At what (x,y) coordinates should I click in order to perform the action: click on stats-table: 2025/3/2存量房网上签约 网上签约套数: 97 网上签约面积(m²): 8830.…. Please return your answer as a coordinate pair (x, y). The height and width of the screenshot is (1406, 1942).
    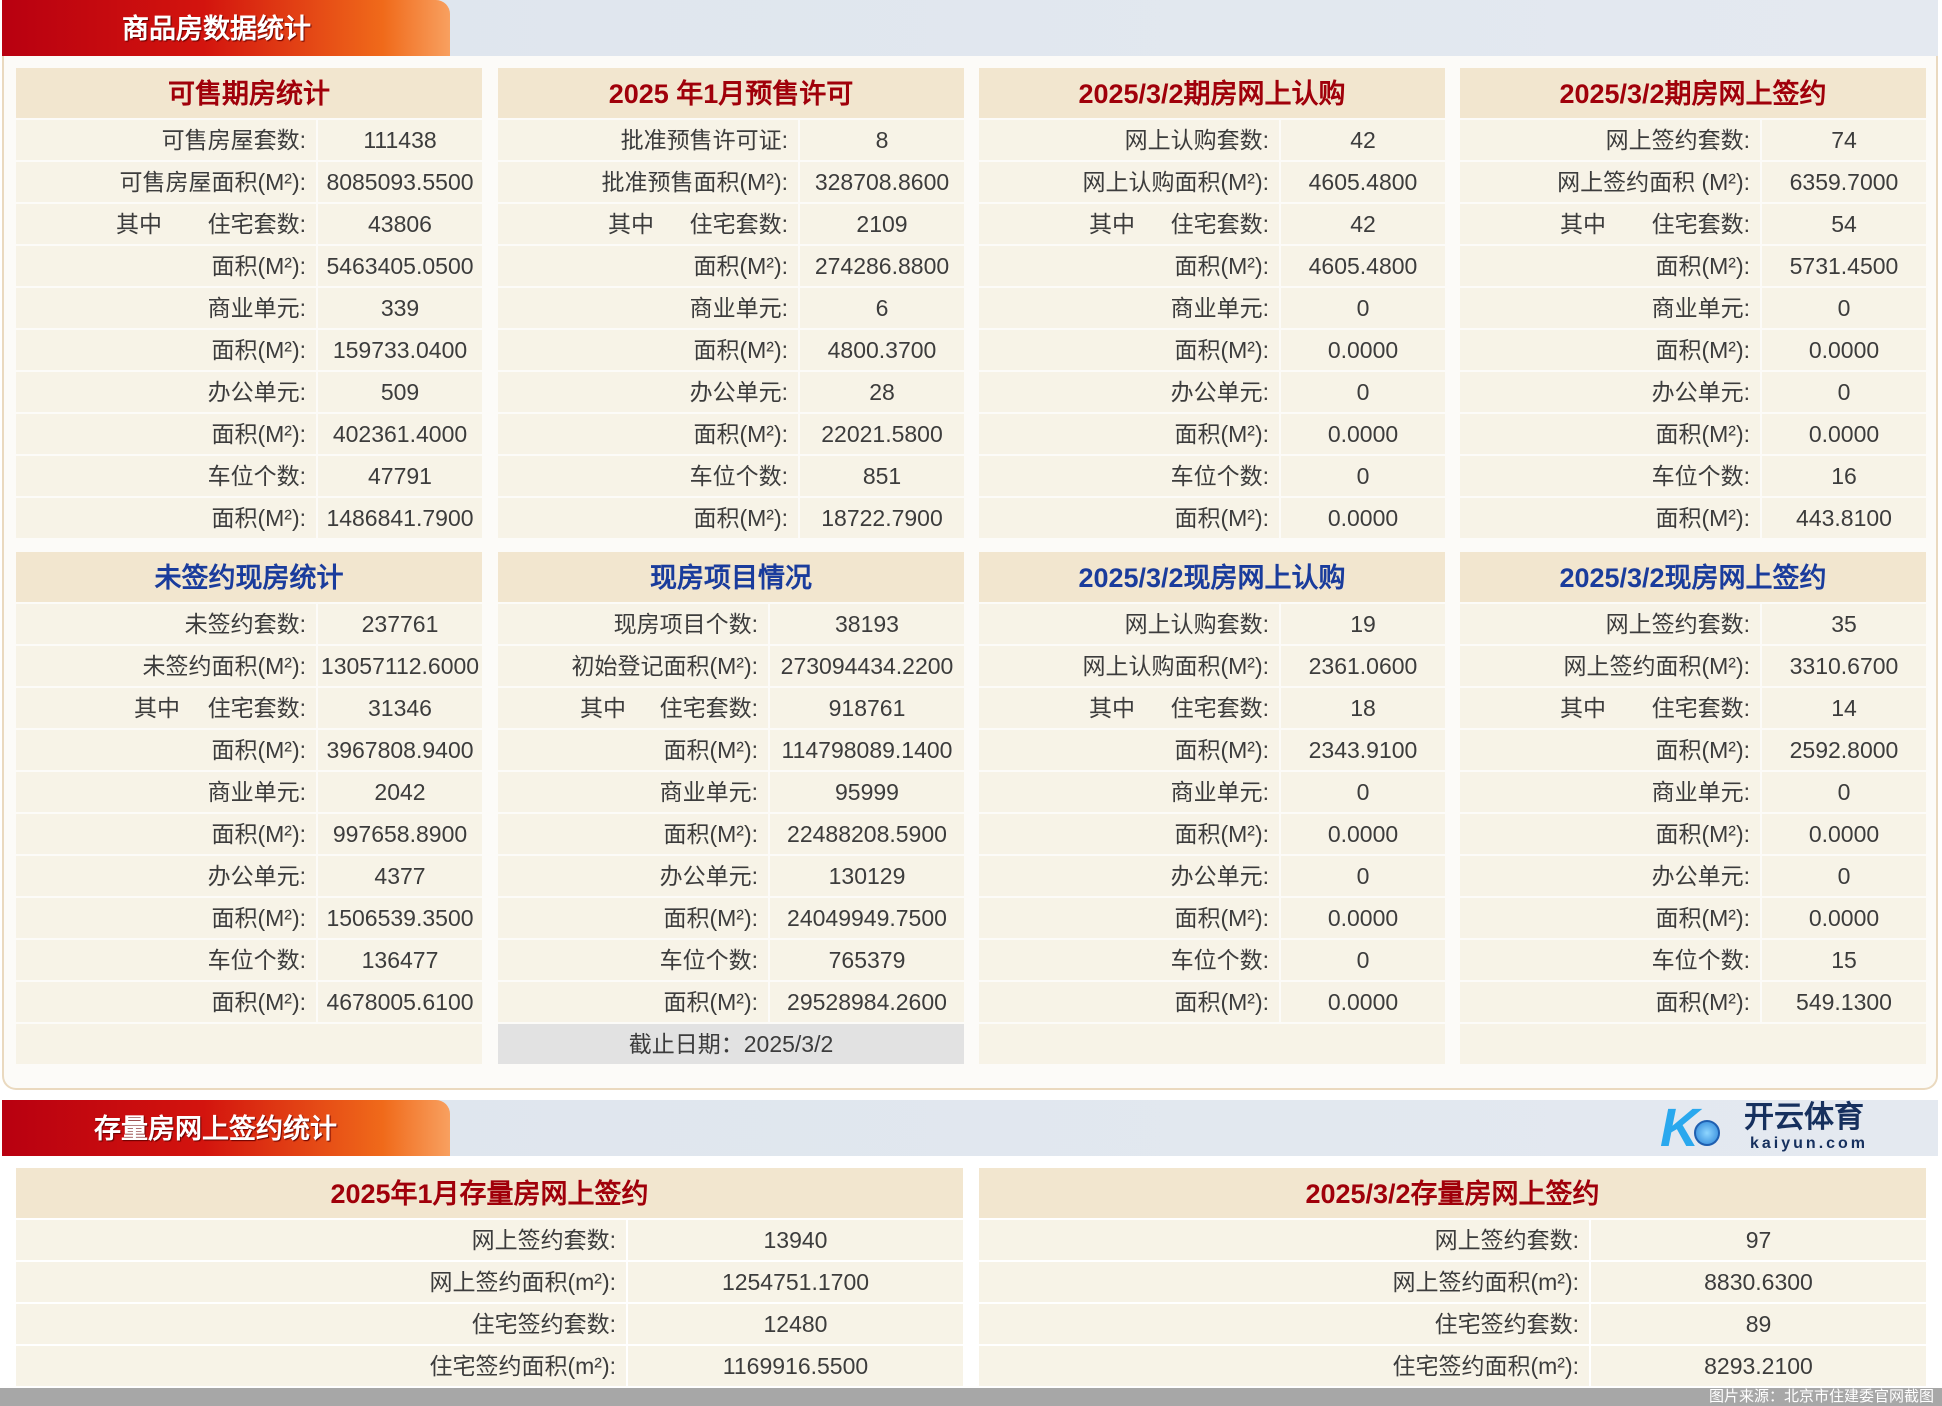
    Looking at the image, I should click on (1452, 1277).